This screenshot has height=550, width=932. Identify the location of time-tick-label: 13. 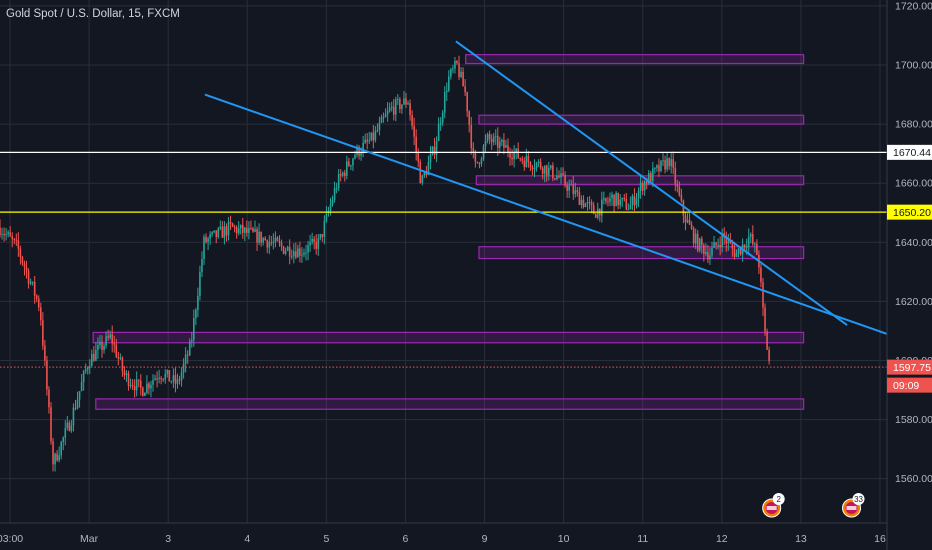
(801, 539).